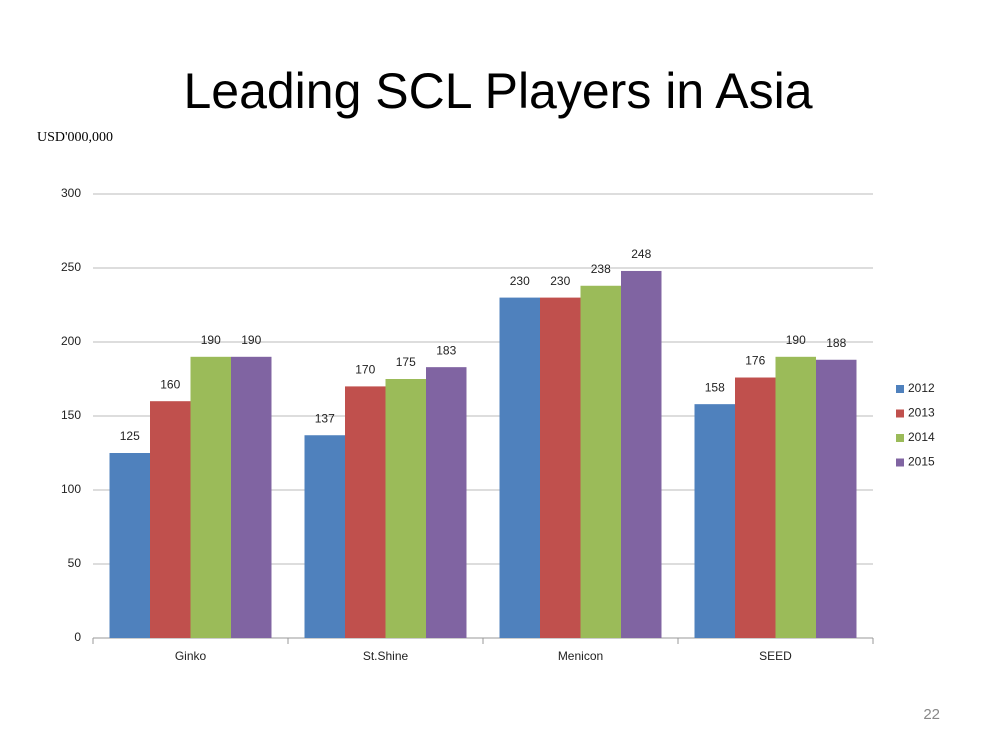 This screenshot has height=750, width=1000. Describe the element at coordinates (497, 91) in the screenshot. I see `chart-title: Leading SCL Players in Asia` at that location.